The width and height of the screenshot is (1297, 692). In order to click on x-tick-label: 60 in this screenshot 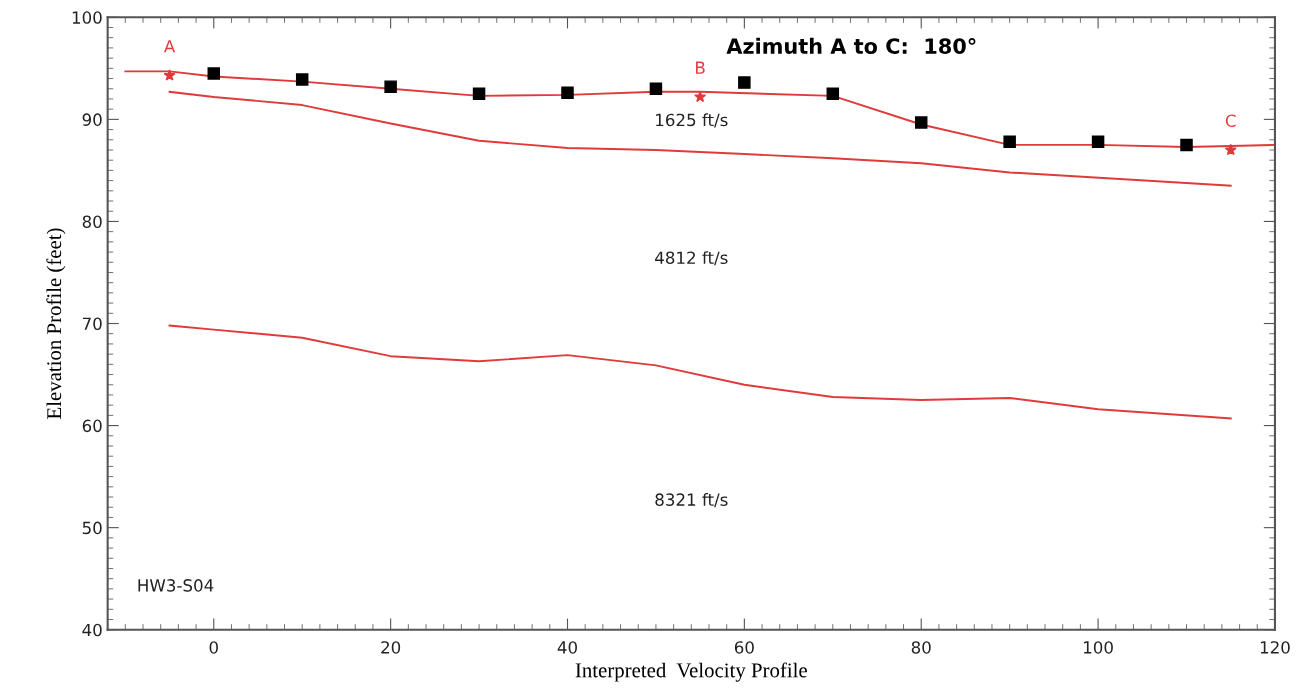, I will do `click(744, 647)`.